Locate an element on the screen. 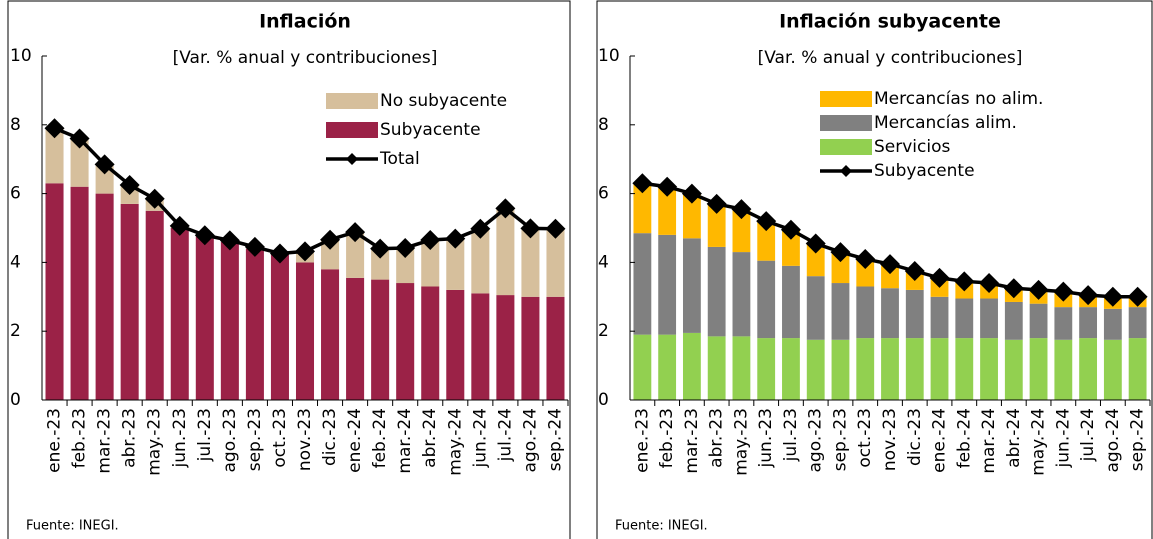 The image size is (1153, 539). chart-title: Inflación is located at coordinates (305, 22).